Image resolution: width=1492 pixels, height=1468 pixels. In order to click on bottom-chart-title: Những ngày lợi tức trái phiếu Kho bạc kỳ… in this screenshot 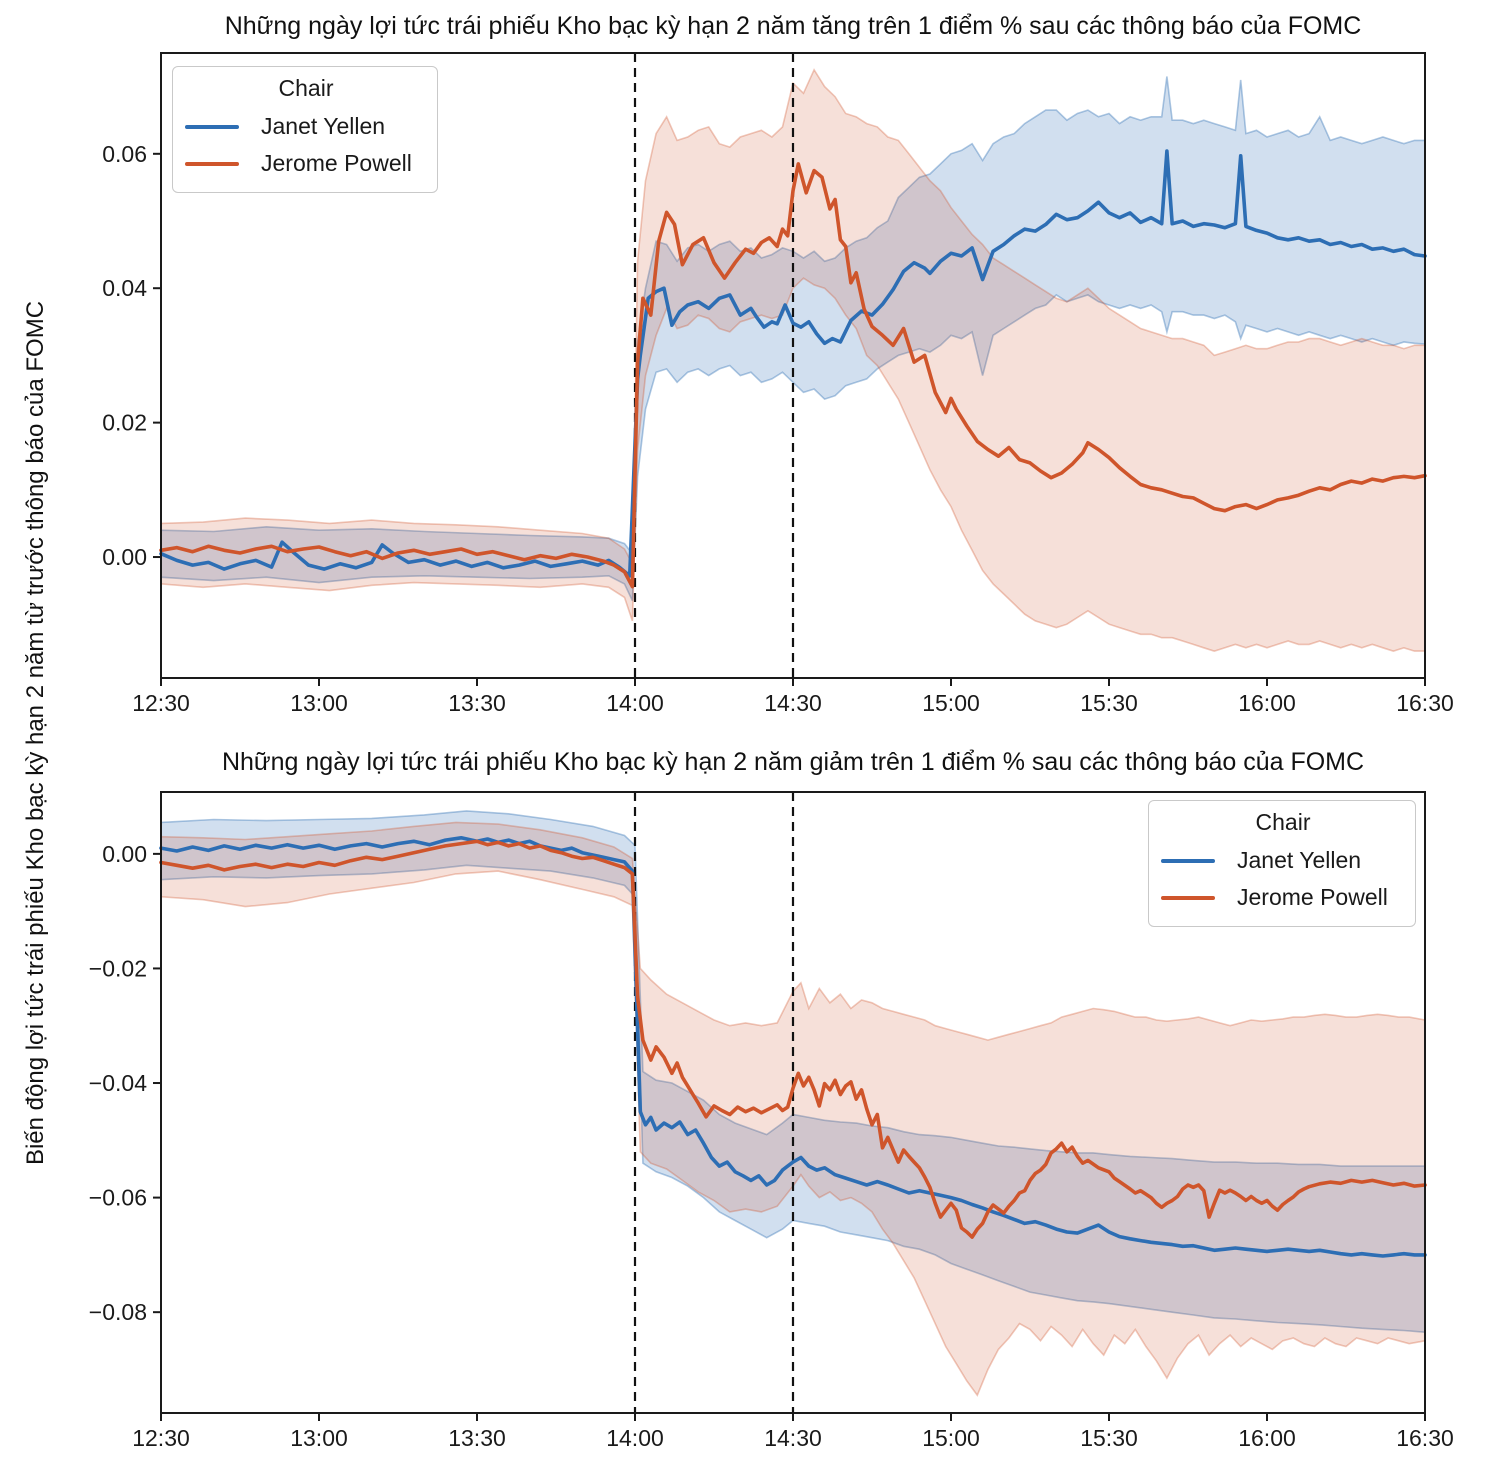, I will do `click(793, 762)`.